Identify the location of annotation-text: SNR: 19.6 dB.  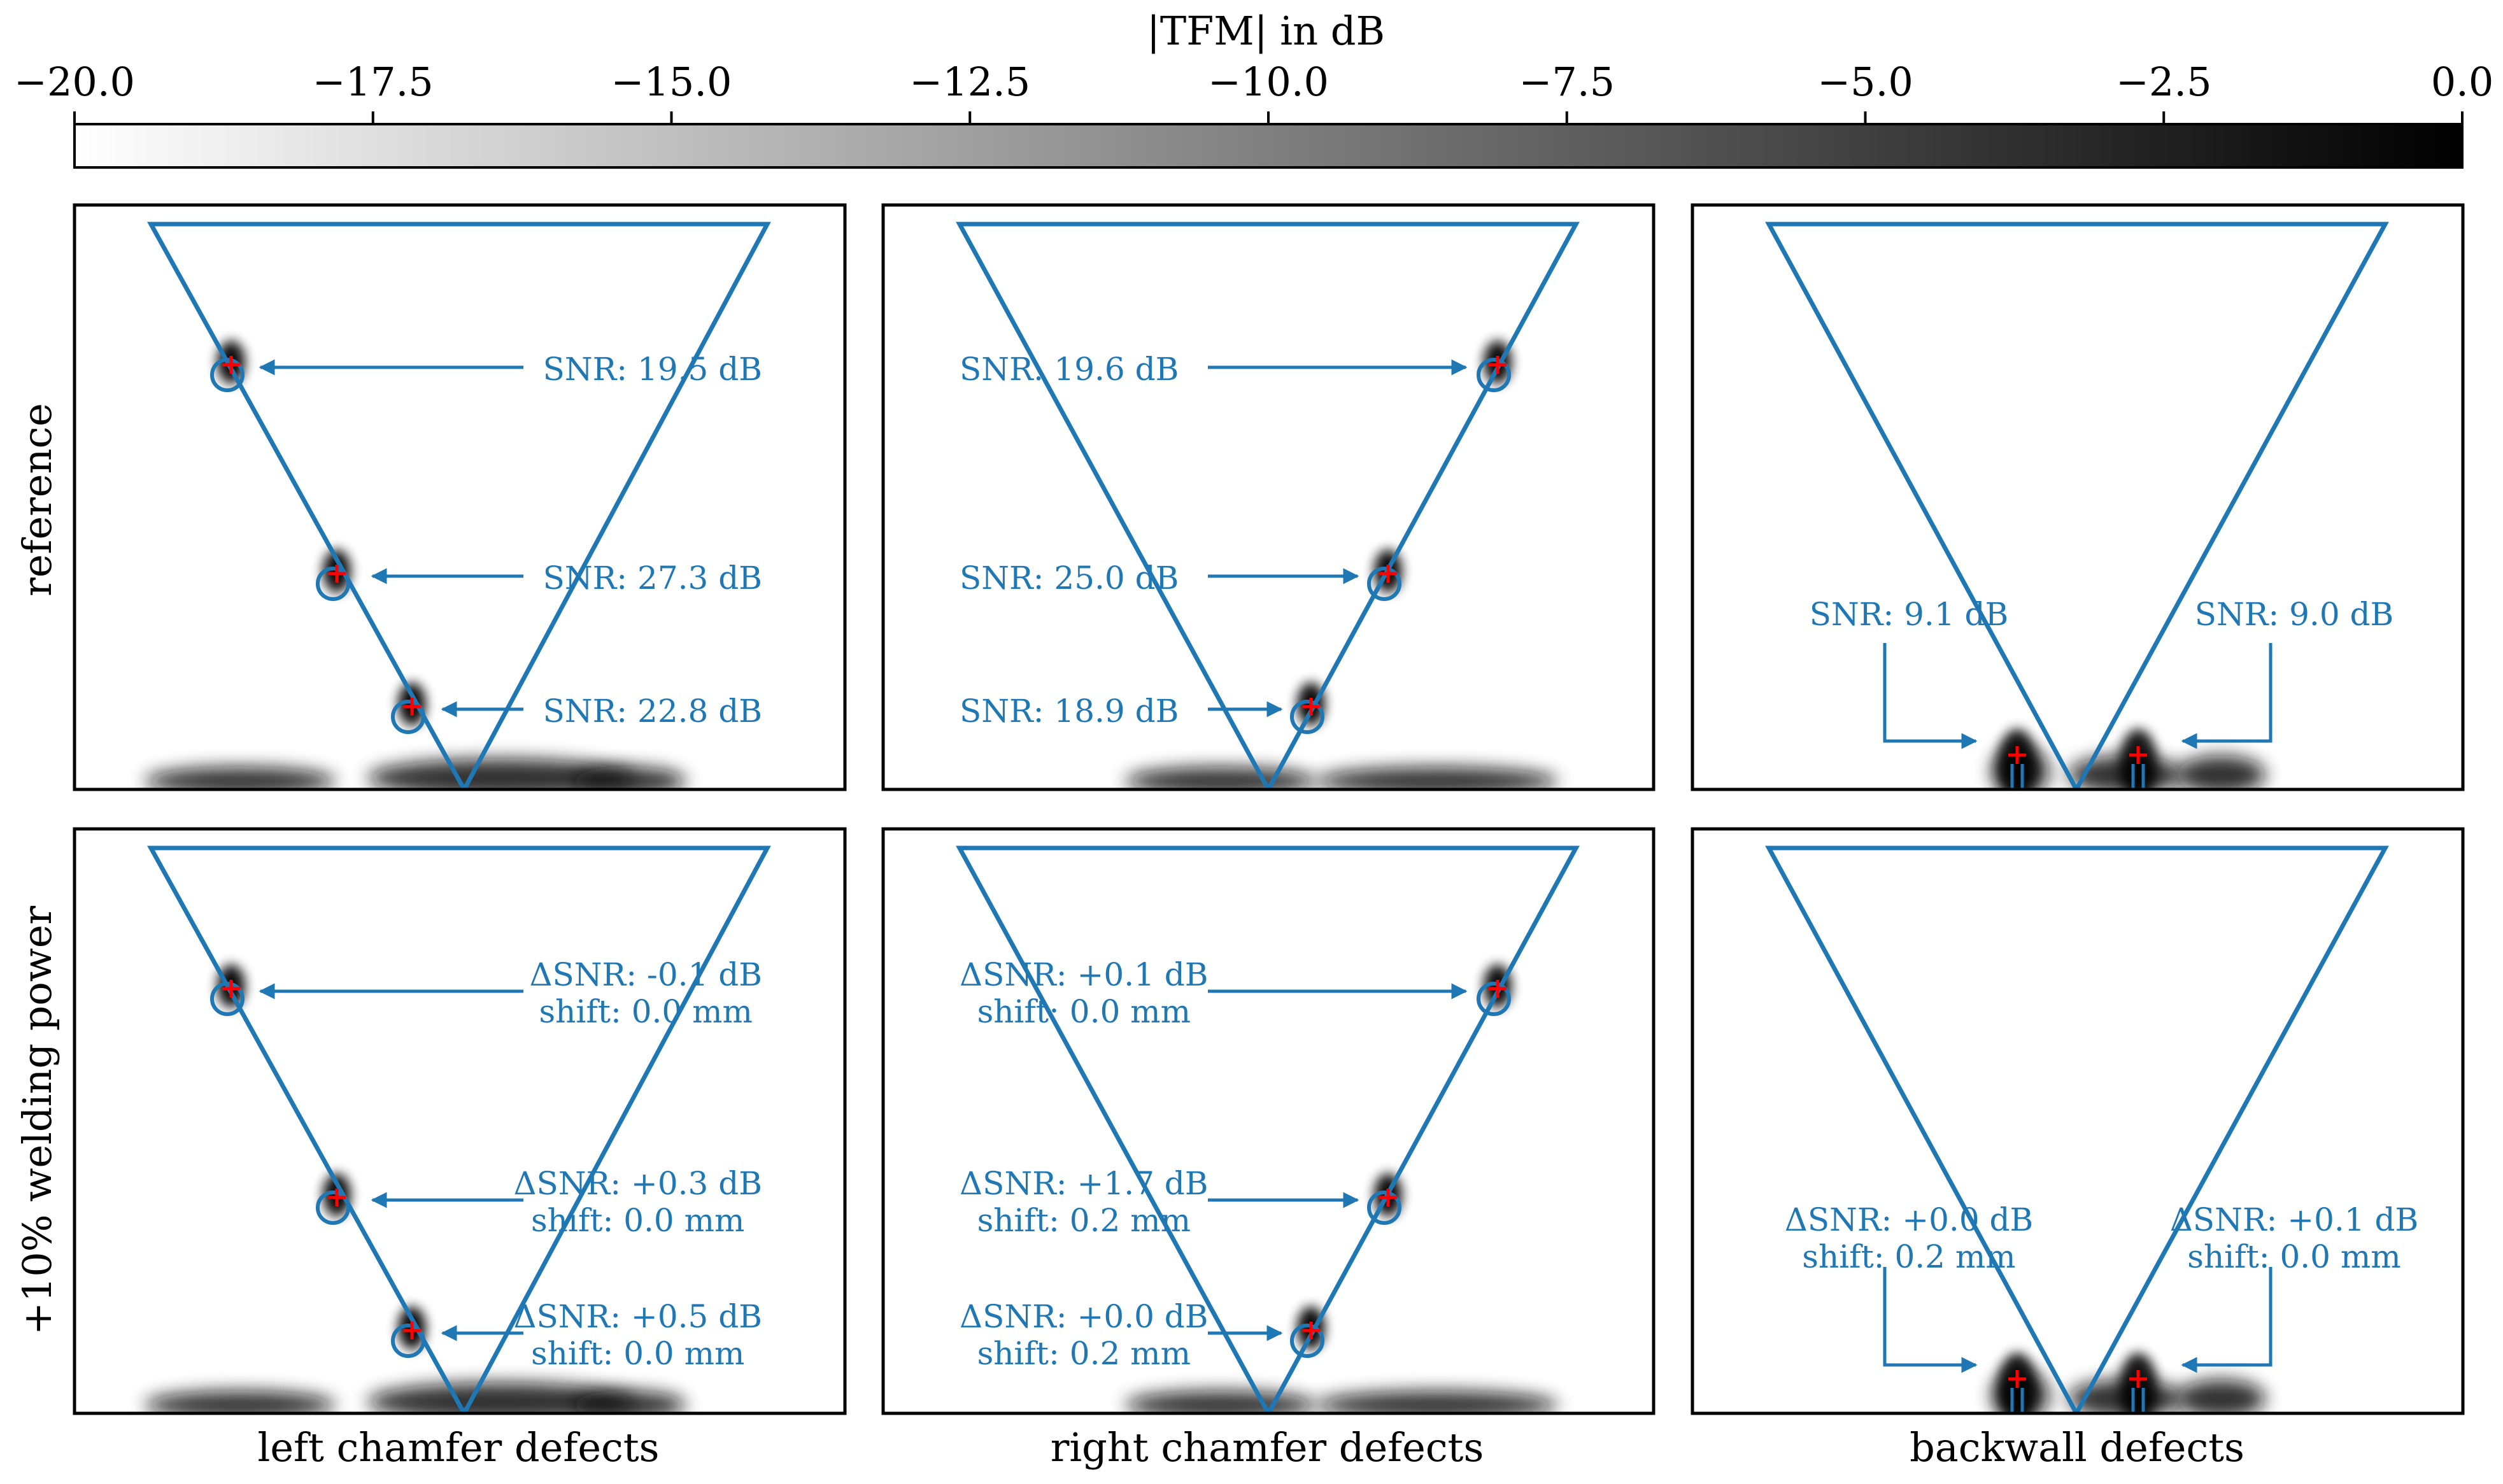
(1069, 369).